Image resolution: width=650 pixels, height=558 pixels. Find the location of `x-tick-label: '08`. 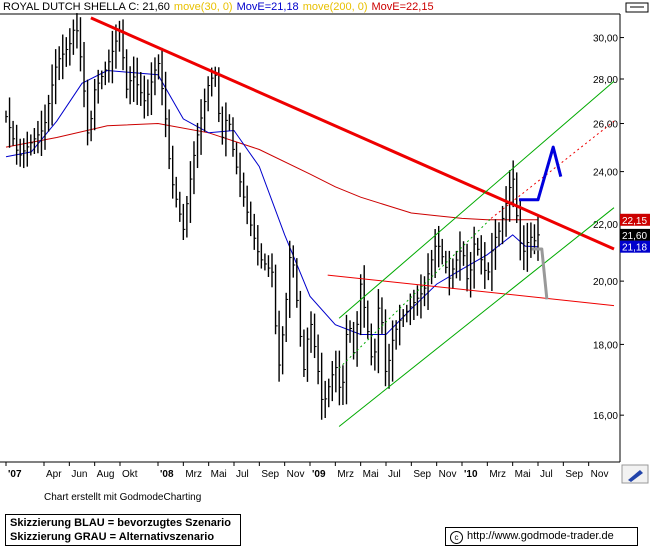

x-tick-label: '08 is located at coordinates (167, 474).